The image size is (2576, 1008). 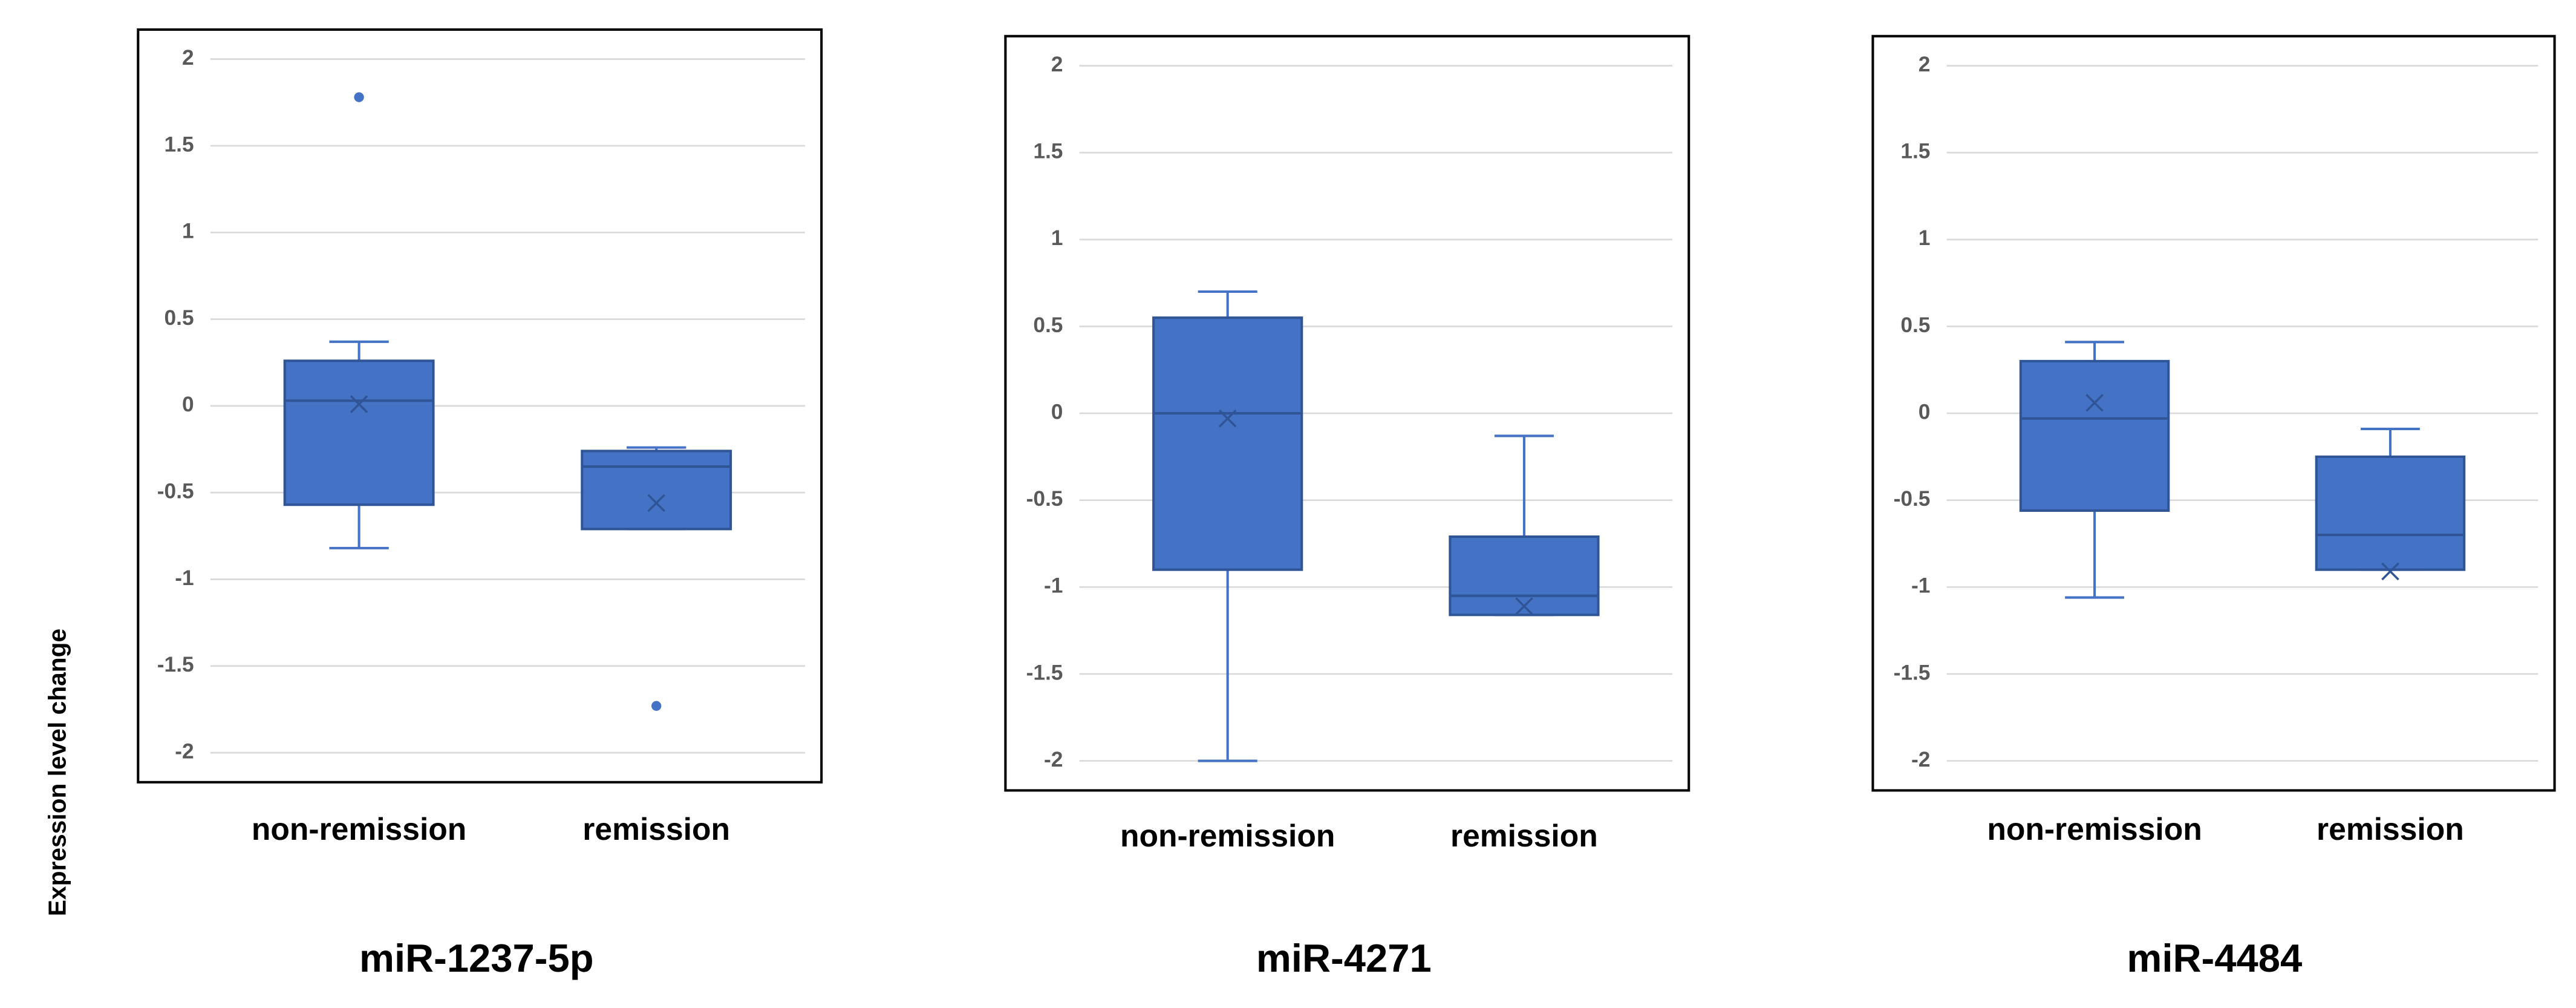 What do you see at coordinates (1344, 958) in the screenshot?
I see `chart-title: miR-4271` at bounding box center [1344, 958].